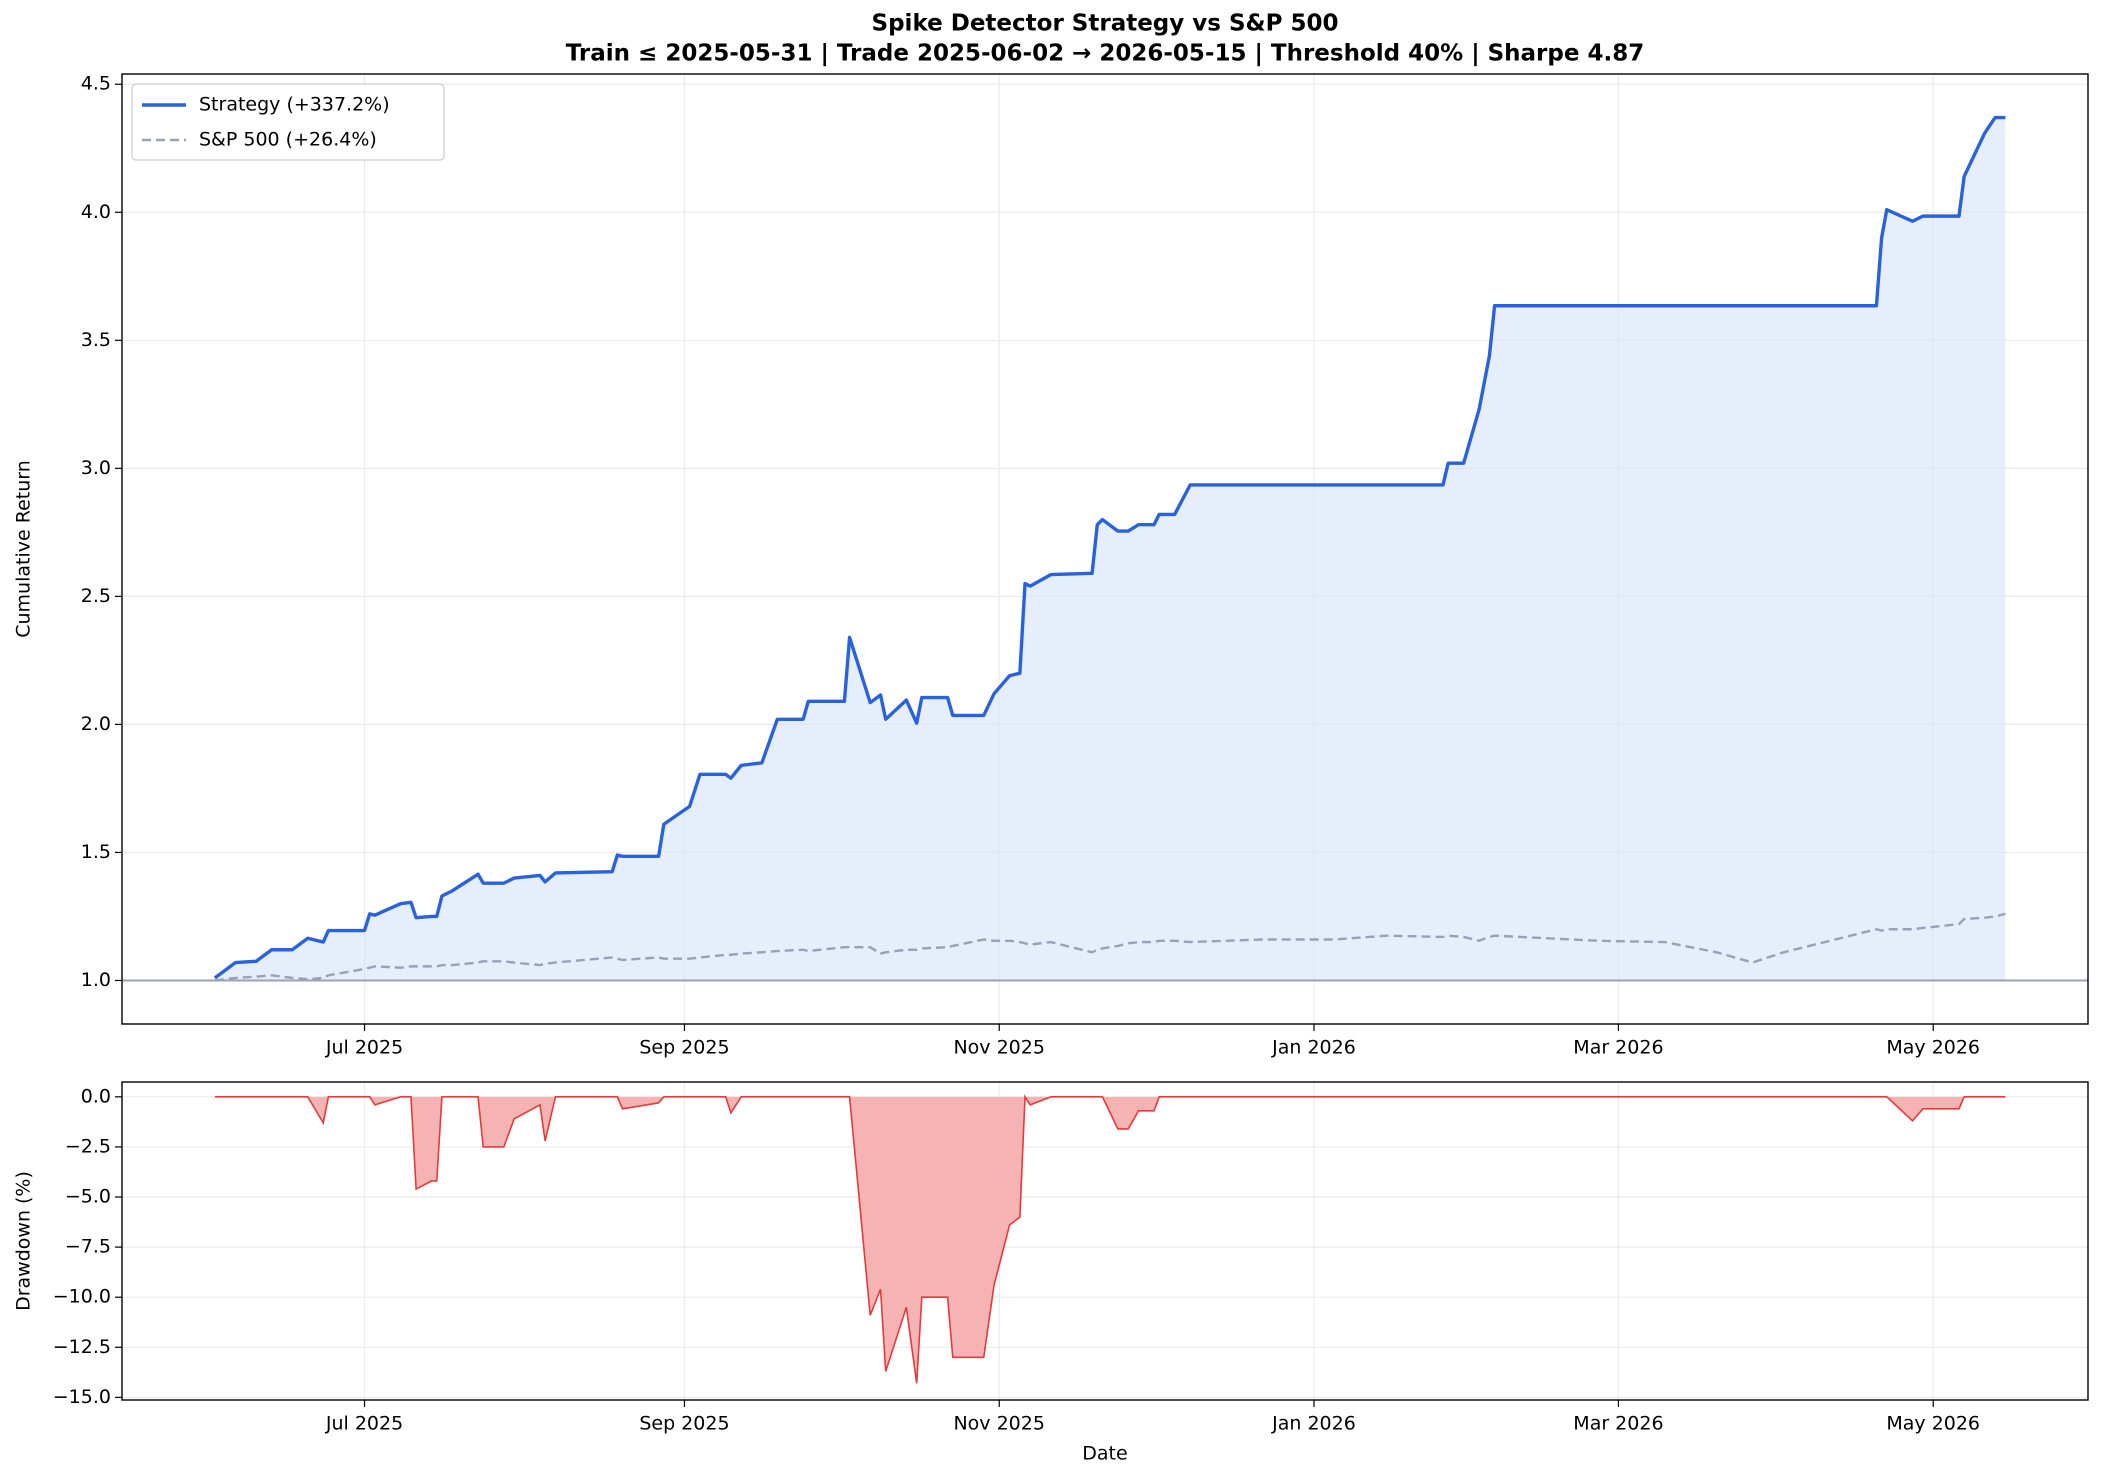  I want to click on y-tick-label: −7.5, so click(88, 1247).